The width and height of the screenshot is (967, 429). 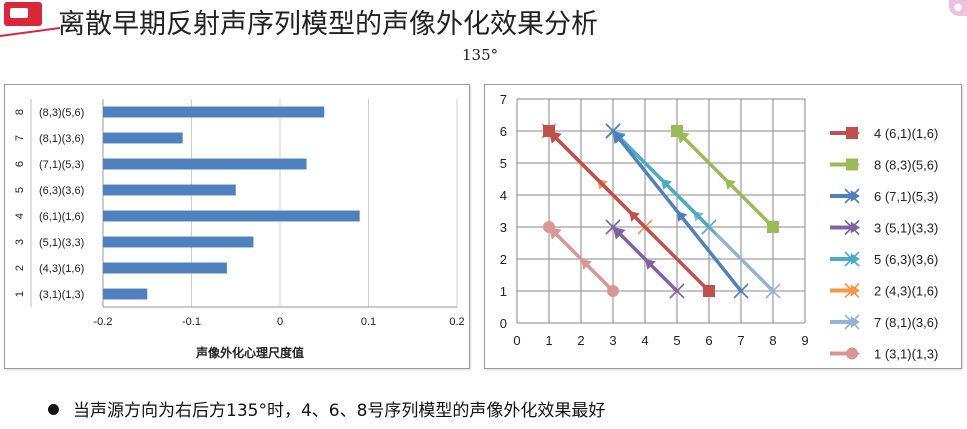 I want to click on bullet-dot-icon, so click(x=53, y=409).